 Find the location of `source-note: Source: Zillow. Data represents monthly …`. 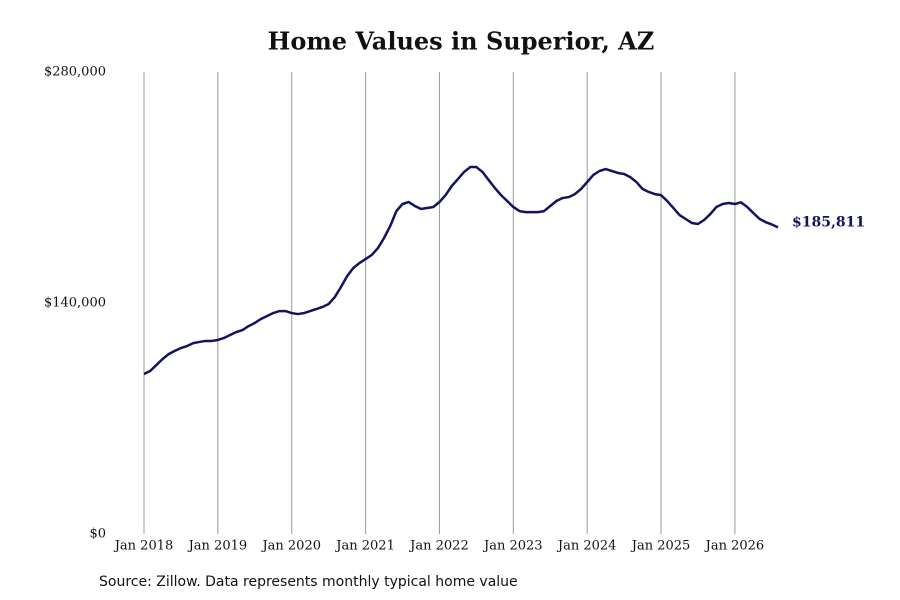

source-note: Source: Zillow. Data represents monthly … is located at coordinates (308, 582).